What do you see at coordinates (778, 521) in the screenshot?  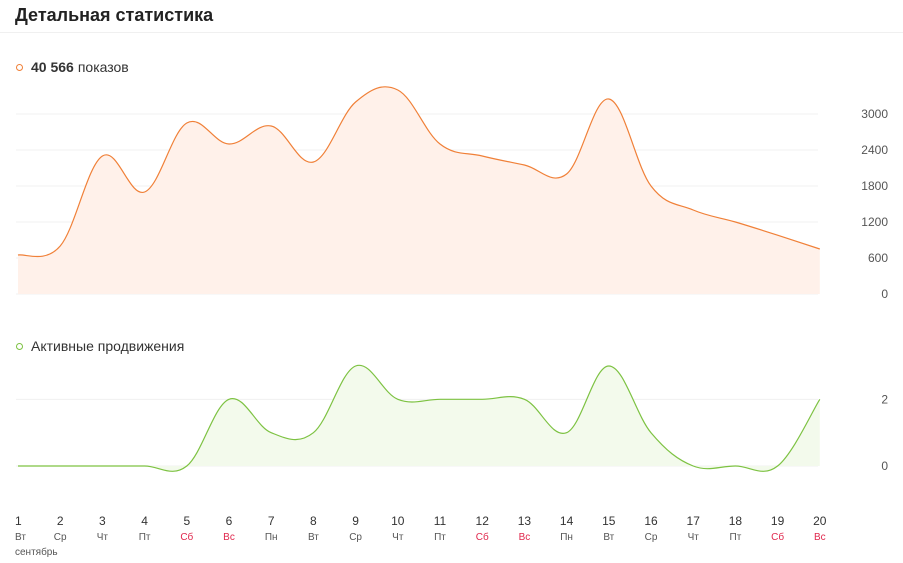 I see `x-tick-day: 19` at bounding box center [778, 521].